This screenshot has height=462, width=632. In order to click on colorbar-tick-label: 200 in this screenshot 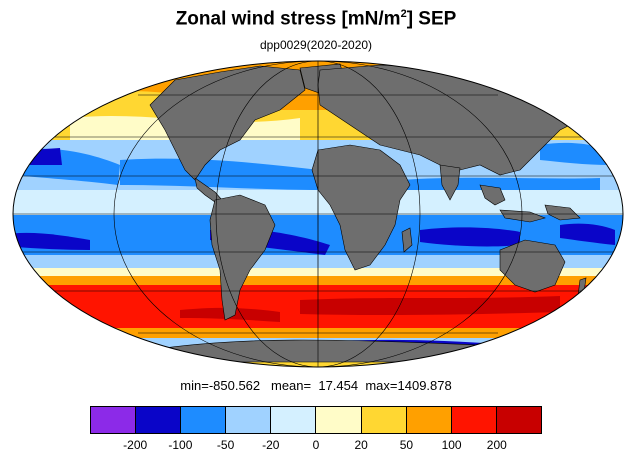, I will do `click(496, 445)`.